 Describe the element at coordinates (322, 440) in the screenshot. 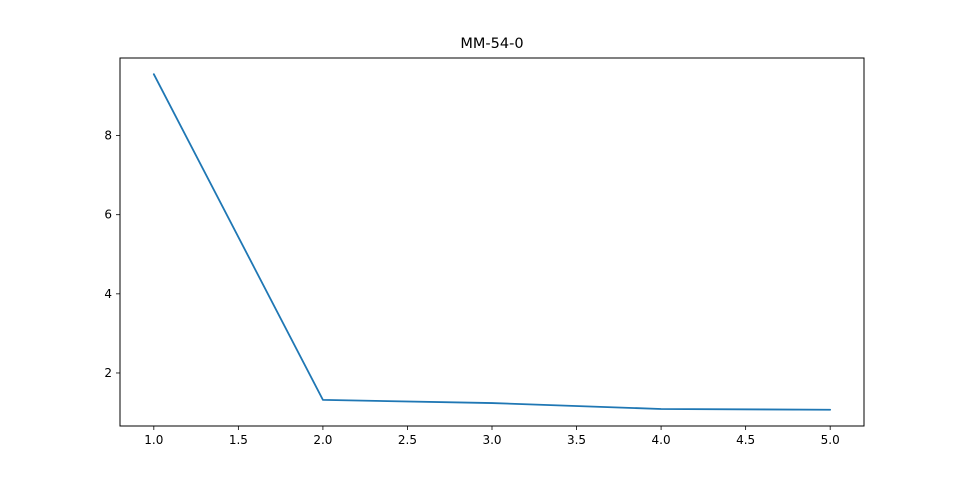

I see `x-tick-label: 2.0` at that location.